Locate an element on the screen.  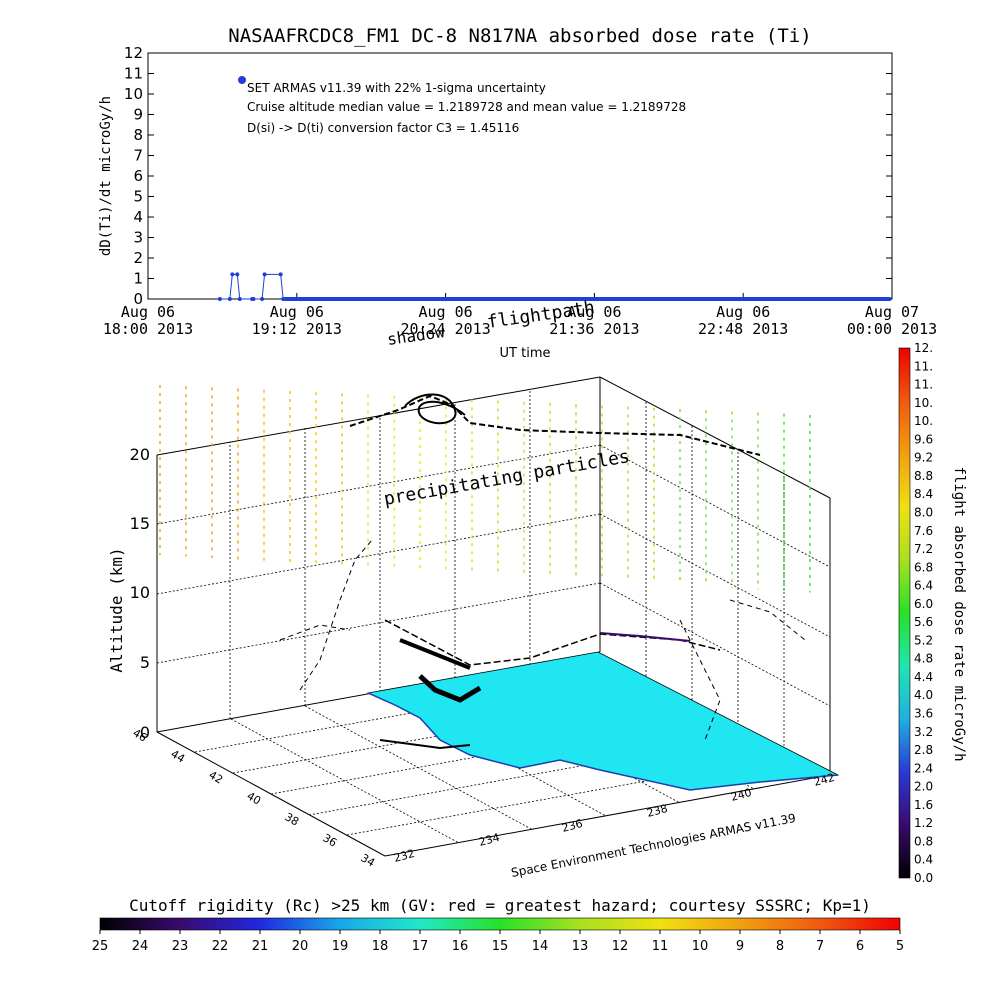
dose-tick-label: 6.0 is located at coordinates (923, 604).